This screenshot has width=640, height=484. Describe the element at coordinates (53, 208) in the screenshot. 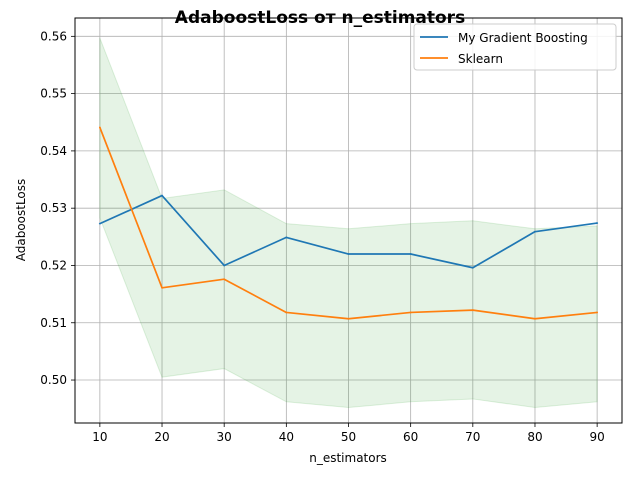

I see `y-tick-label: 0.53` at that location.